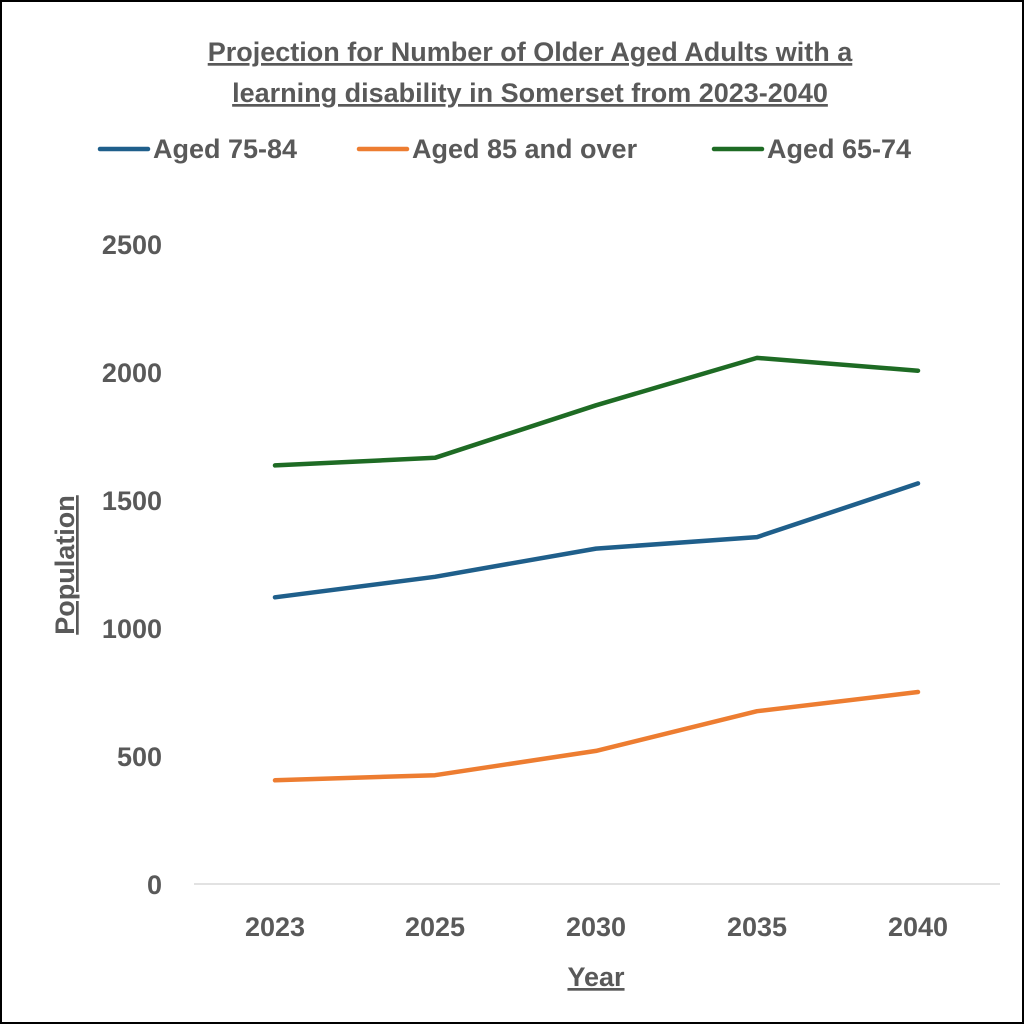 This screenshot has width=1024, height=1026. I want to click on legend-label: Aged 75-84, so click(225, 149).